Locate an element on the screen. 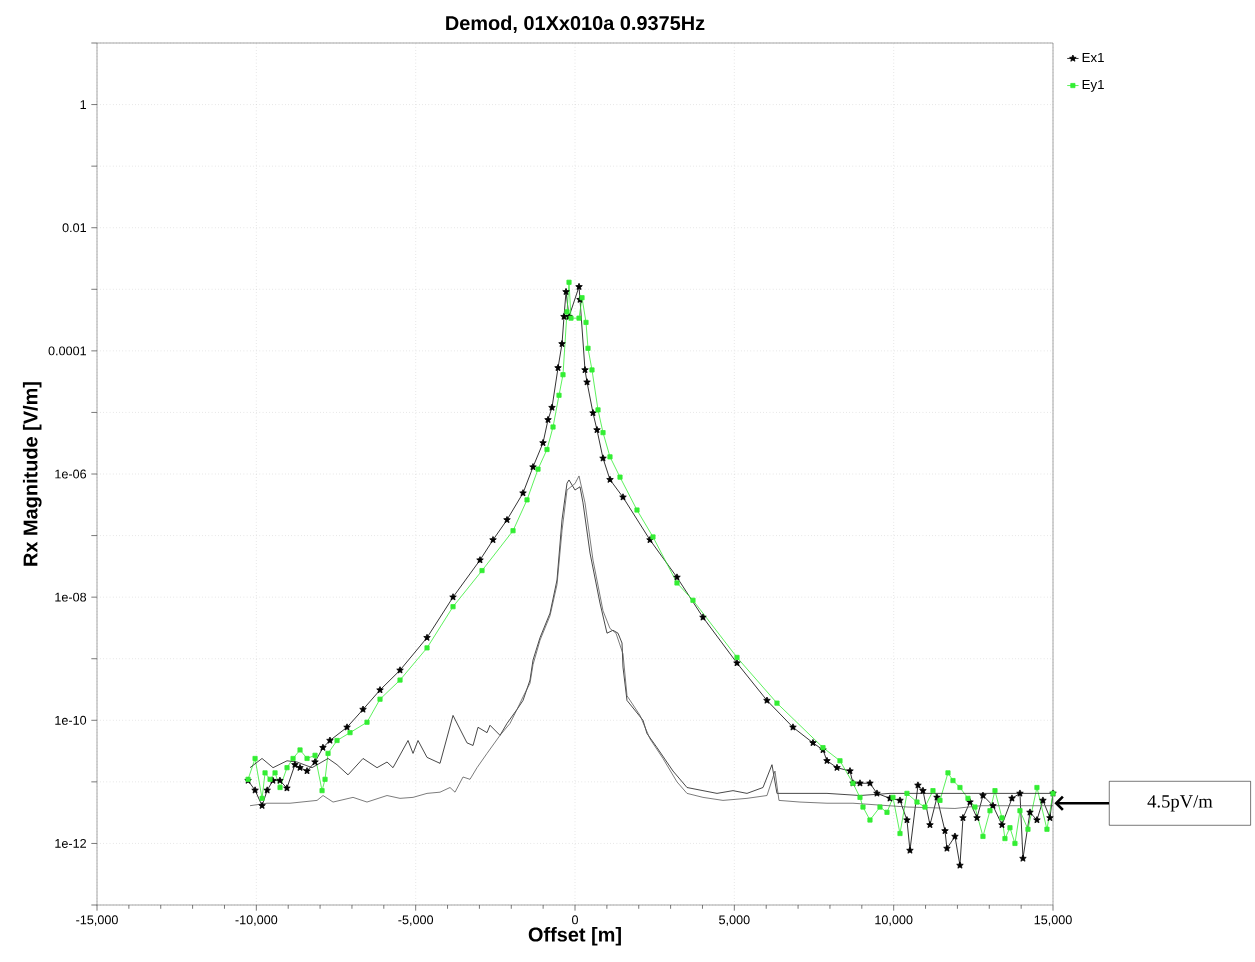 This screenshot has height=962, width=1255. x-tick-label: 5,000 is located at coordinates (734, 920).